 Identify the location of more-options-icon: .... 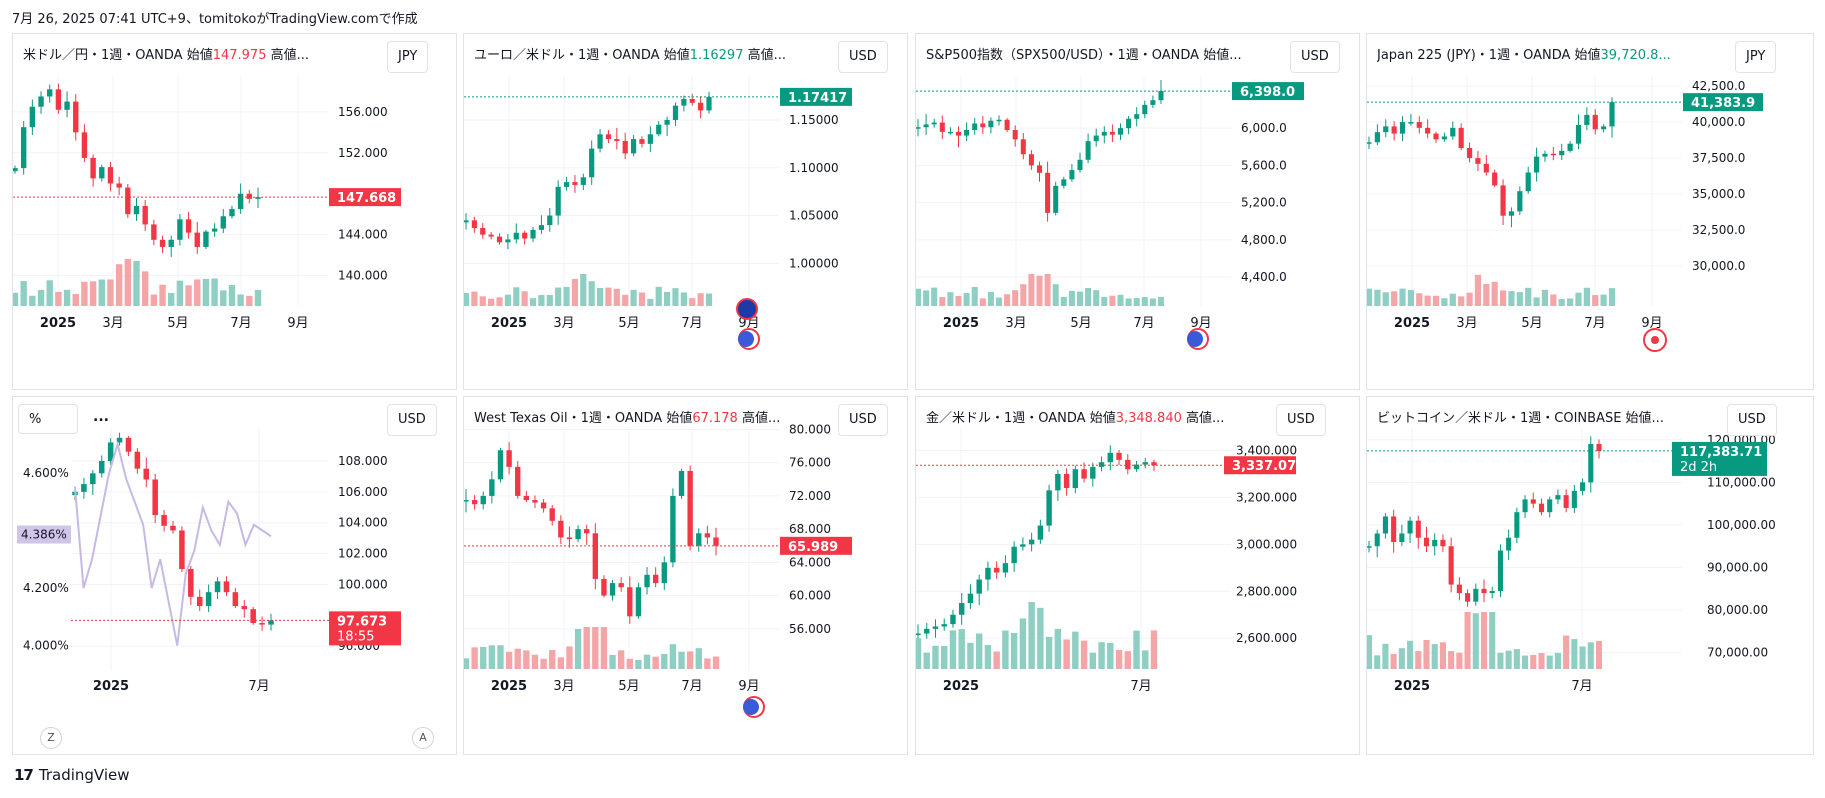
(101, 417).